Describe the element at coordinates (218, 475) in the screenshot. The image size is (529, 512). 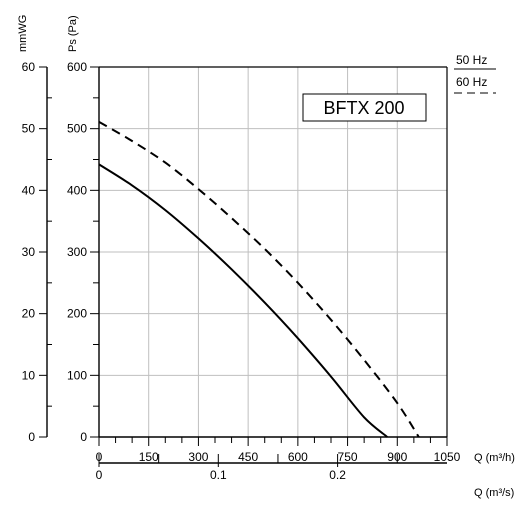
I see `secondary-x-tick-label: 0.1` at that location.